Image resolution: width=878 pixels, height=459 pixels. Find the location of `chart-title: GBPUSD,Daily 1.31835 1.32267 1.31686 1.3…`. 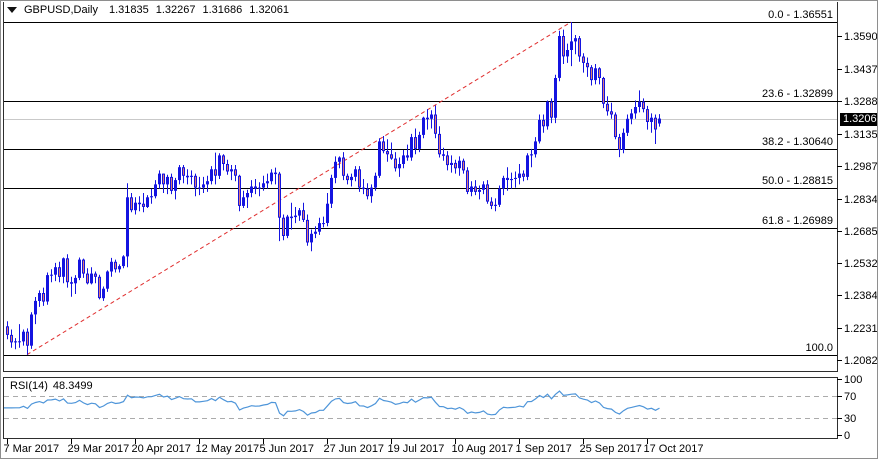

chart-title: GBPUSD,Daily 1.31835 1.32267 1.31686 1.3… is located at coordinates (148, 10).